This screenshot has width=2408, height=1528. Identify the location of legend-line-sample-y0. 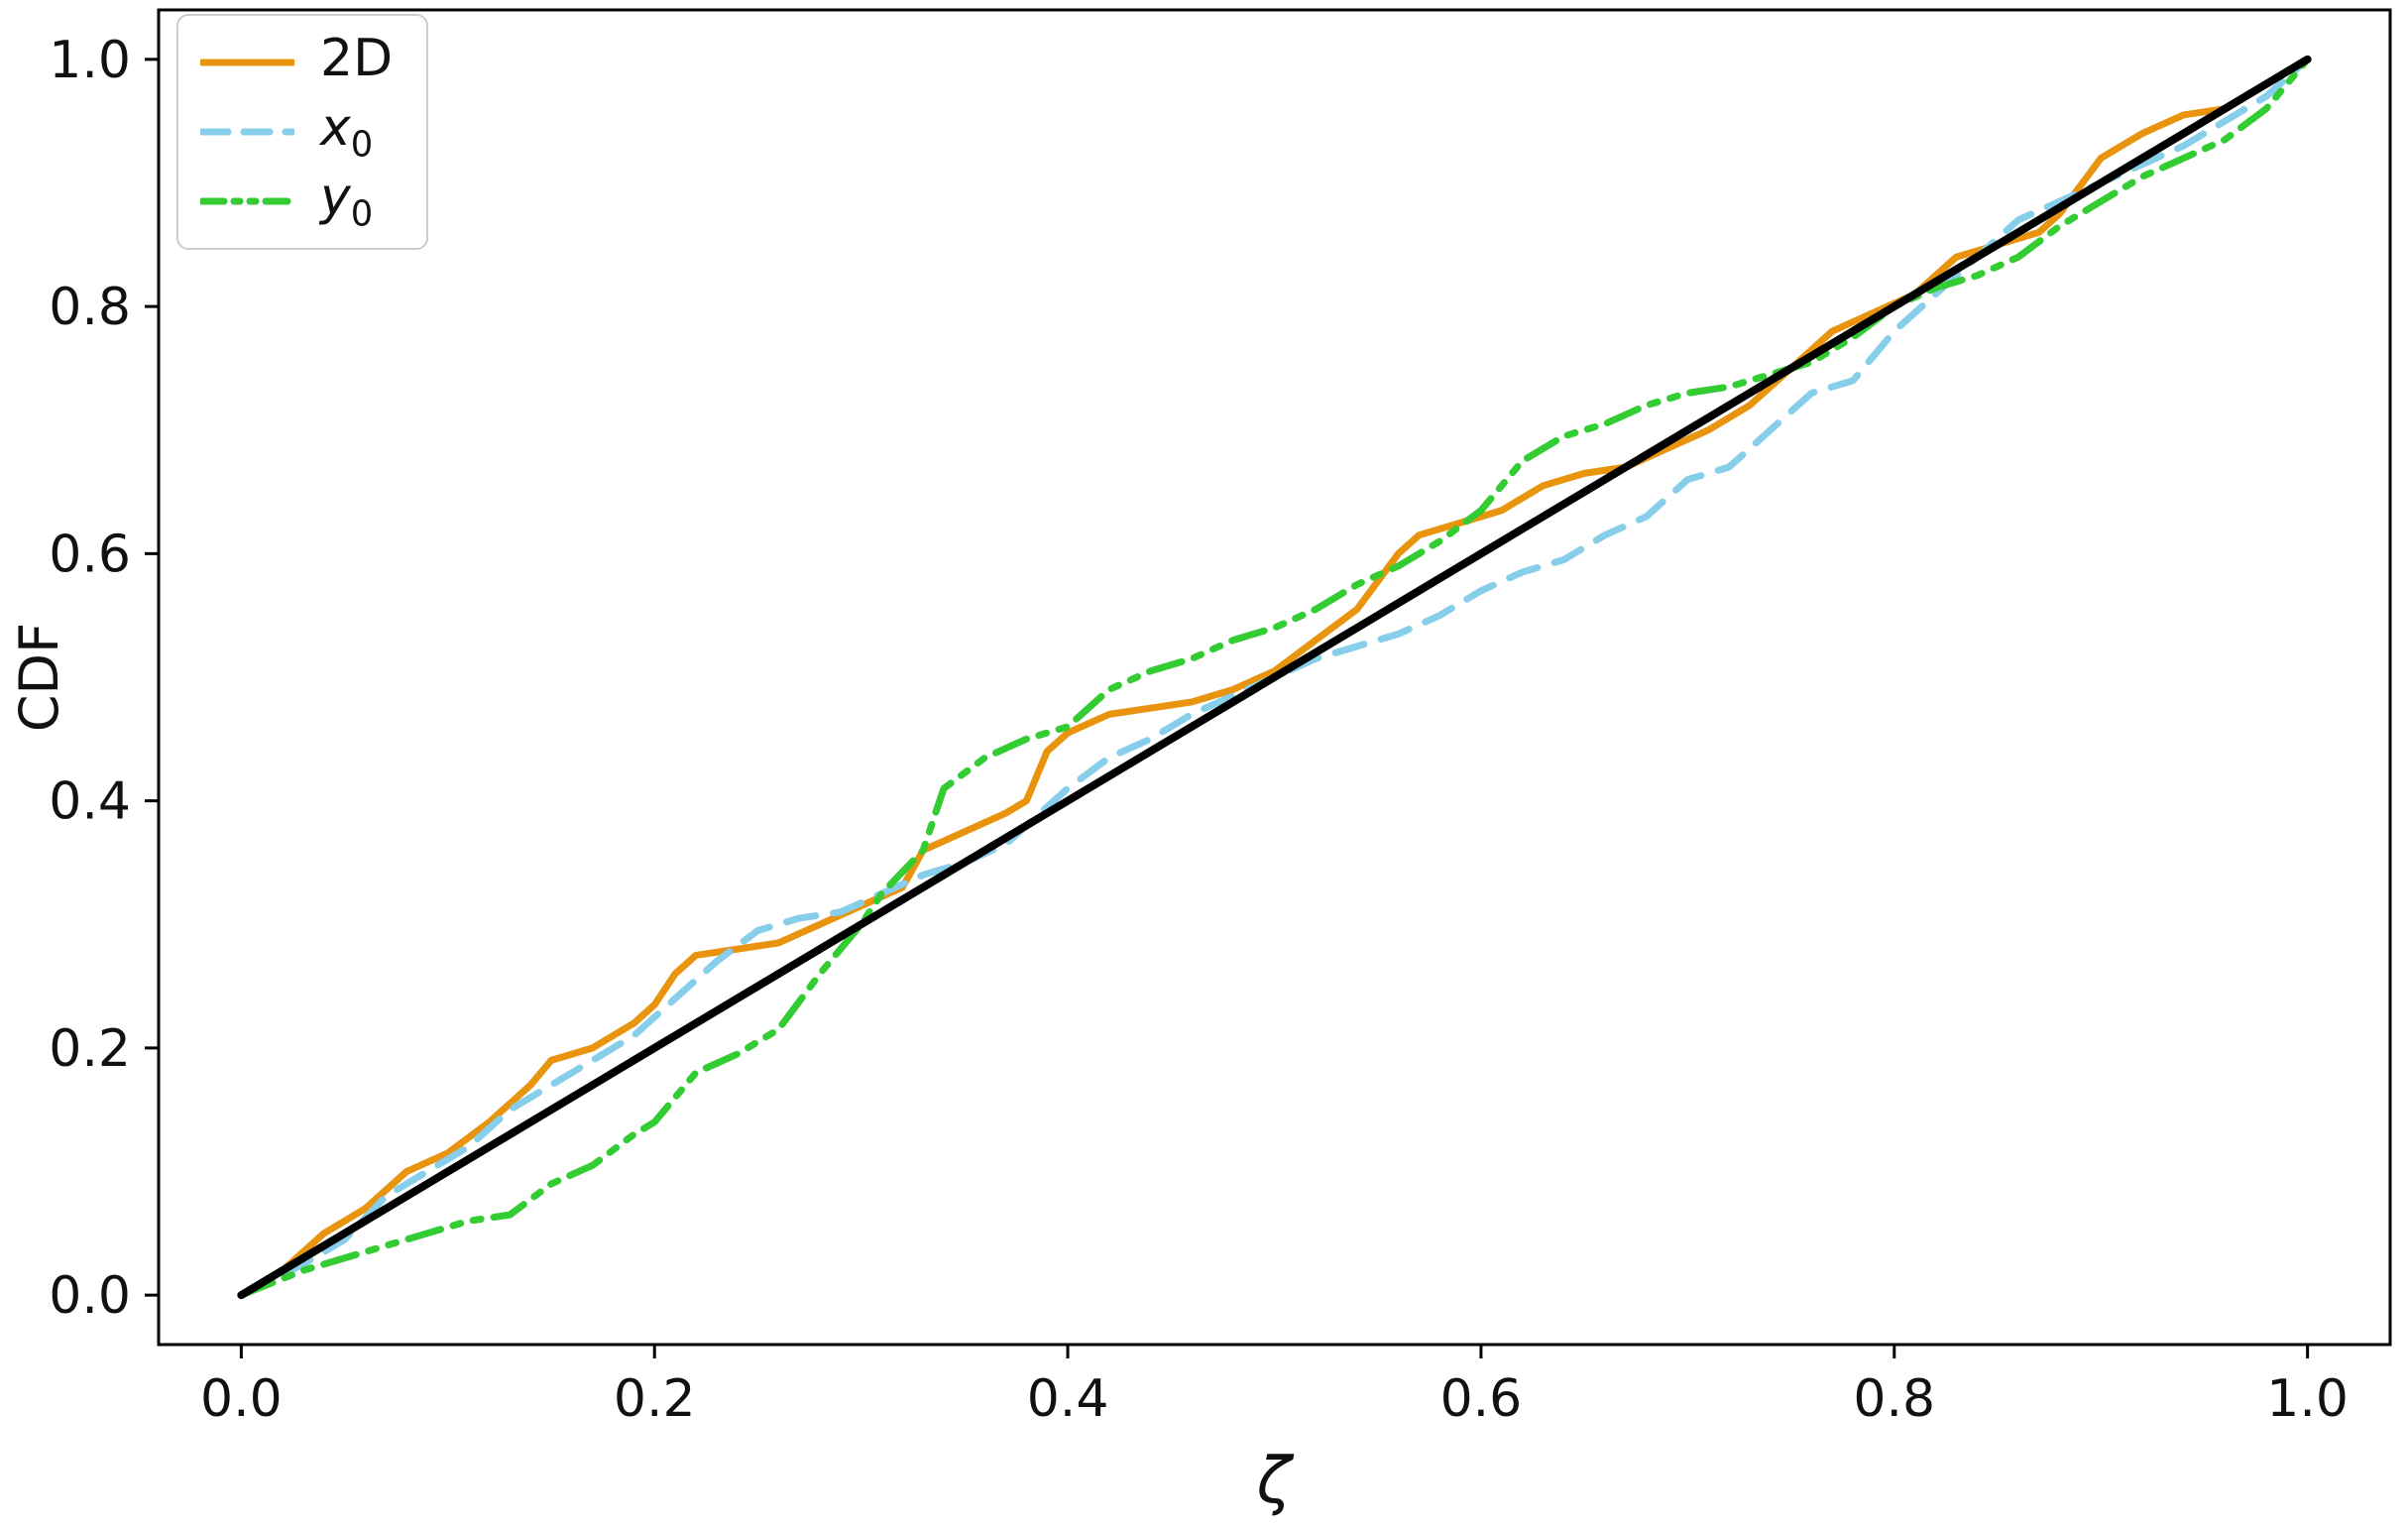
(247, 201).